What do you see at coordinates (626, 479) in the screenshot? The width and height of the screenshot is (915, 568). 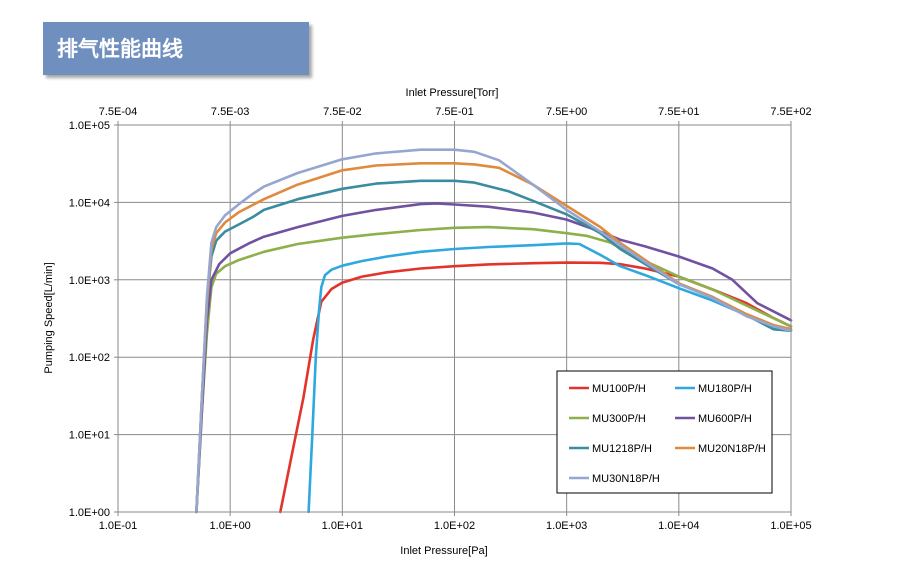 I see `legend-label: MU30N18P/H` at bounding box center [626, 479].